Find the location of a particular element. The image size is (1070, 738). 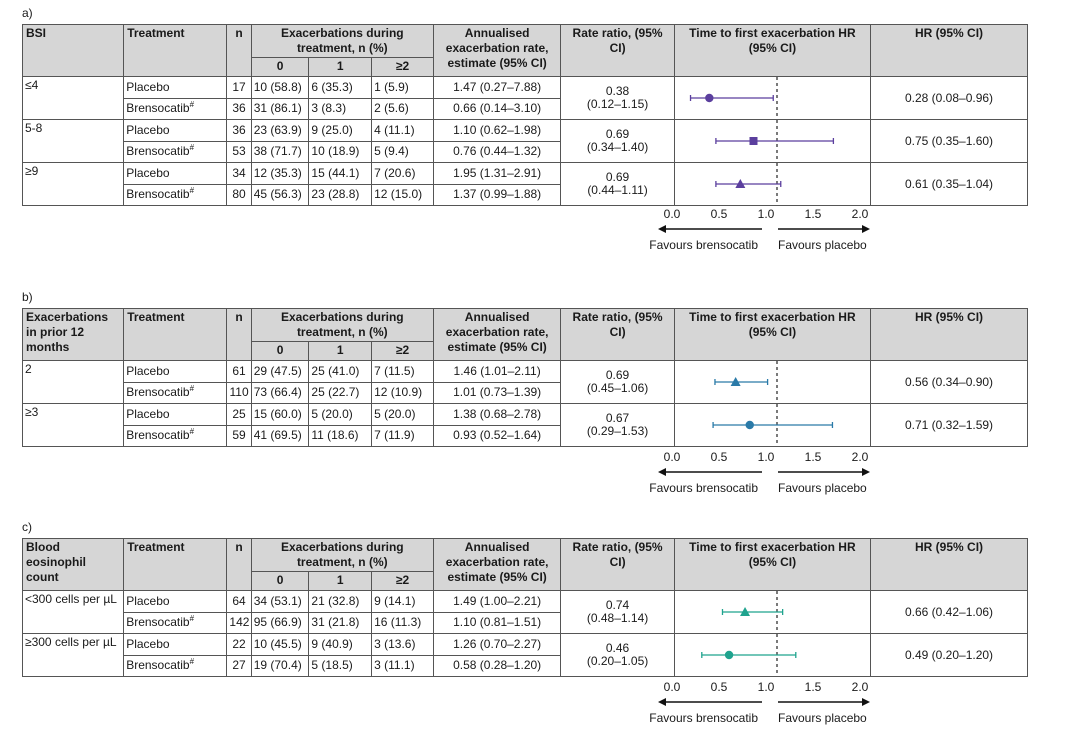

arrowhead-right is located at coordinates (866, 229).